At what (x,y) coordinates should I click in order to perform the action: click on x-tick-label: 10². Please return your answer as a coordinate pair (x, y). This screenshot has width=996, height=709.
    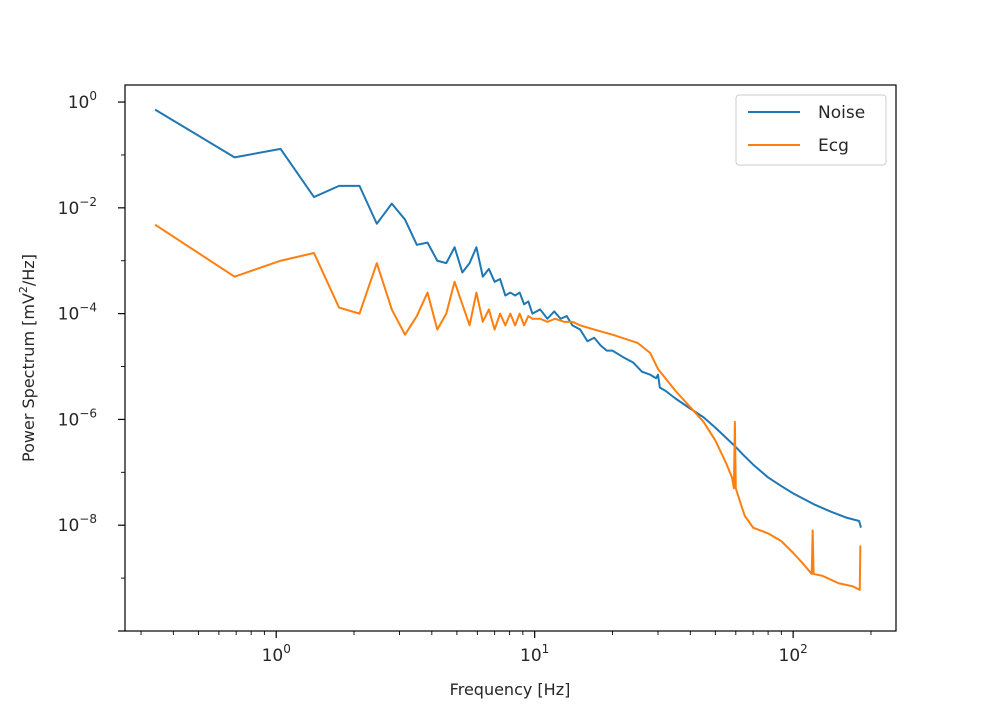
    Looking at the image, I should click on (793, 654).